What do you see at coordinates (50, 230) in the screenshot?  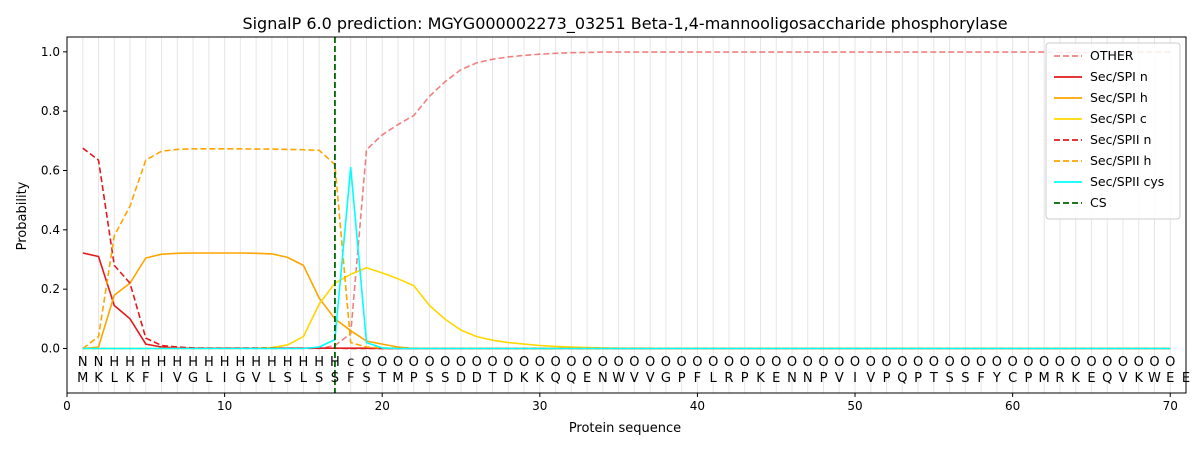 I see `y-tick-label: 0.4` at bounding box center [50, 230].